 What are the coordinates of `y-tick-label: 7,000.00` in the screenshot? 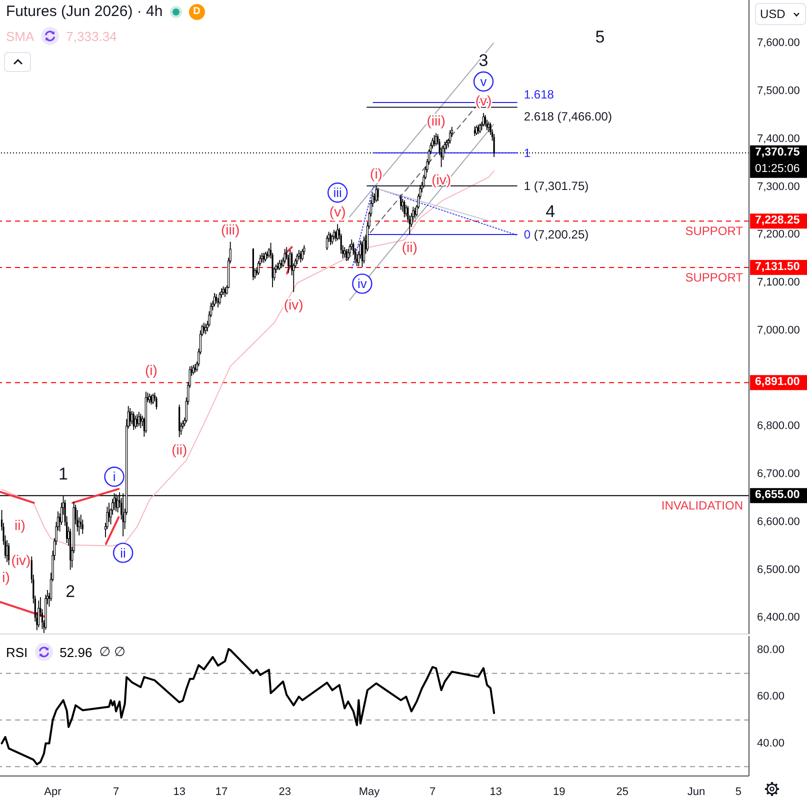 It's located at (778, 330).